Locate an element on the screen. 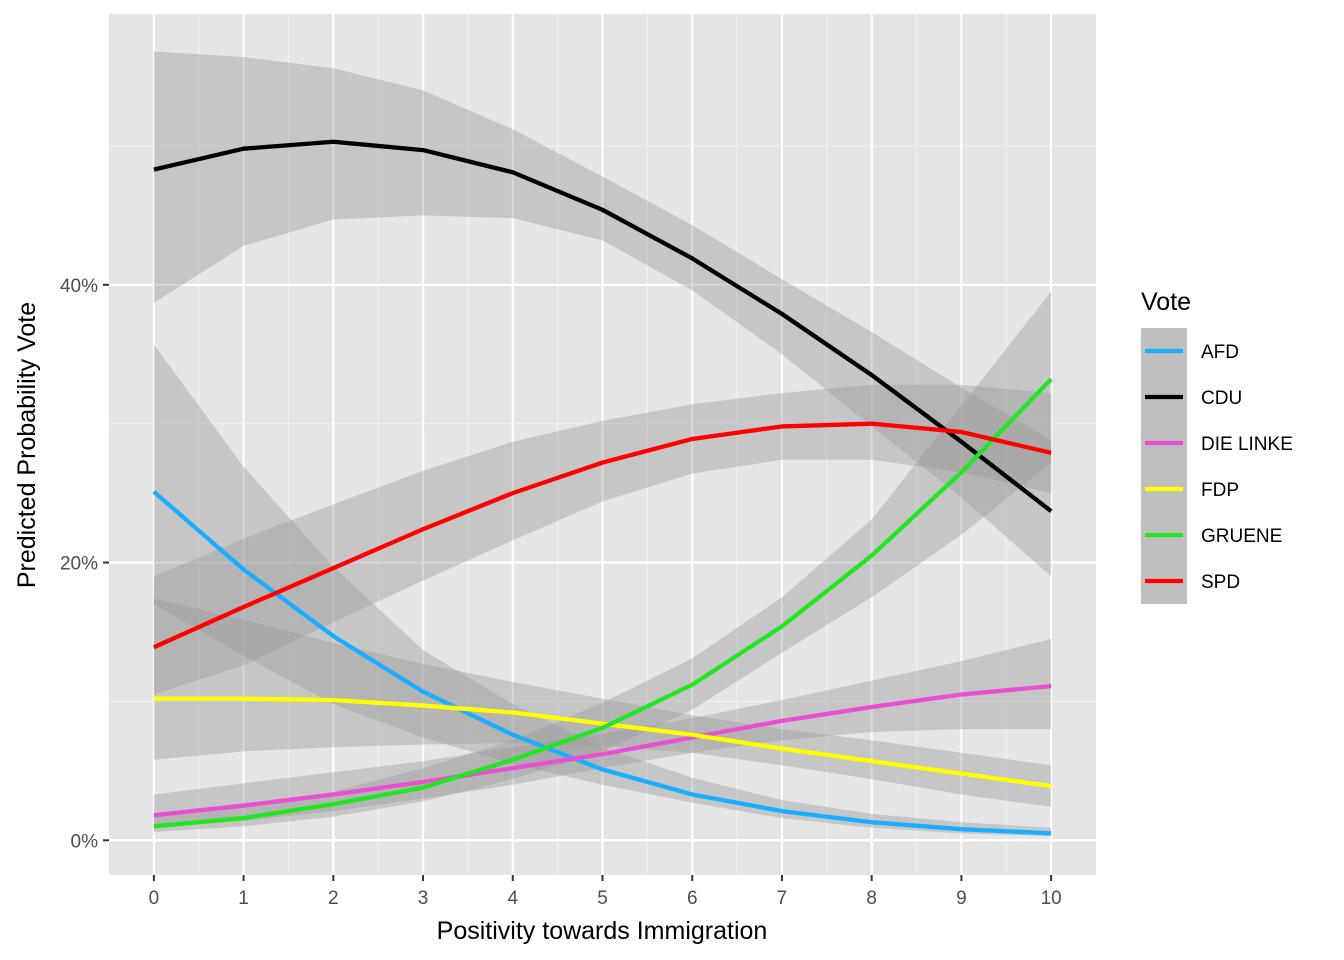 This screenshot has height=960, width=1344. y-axis-title: Predicted Probability Vote is located at coordinates (27, 445).